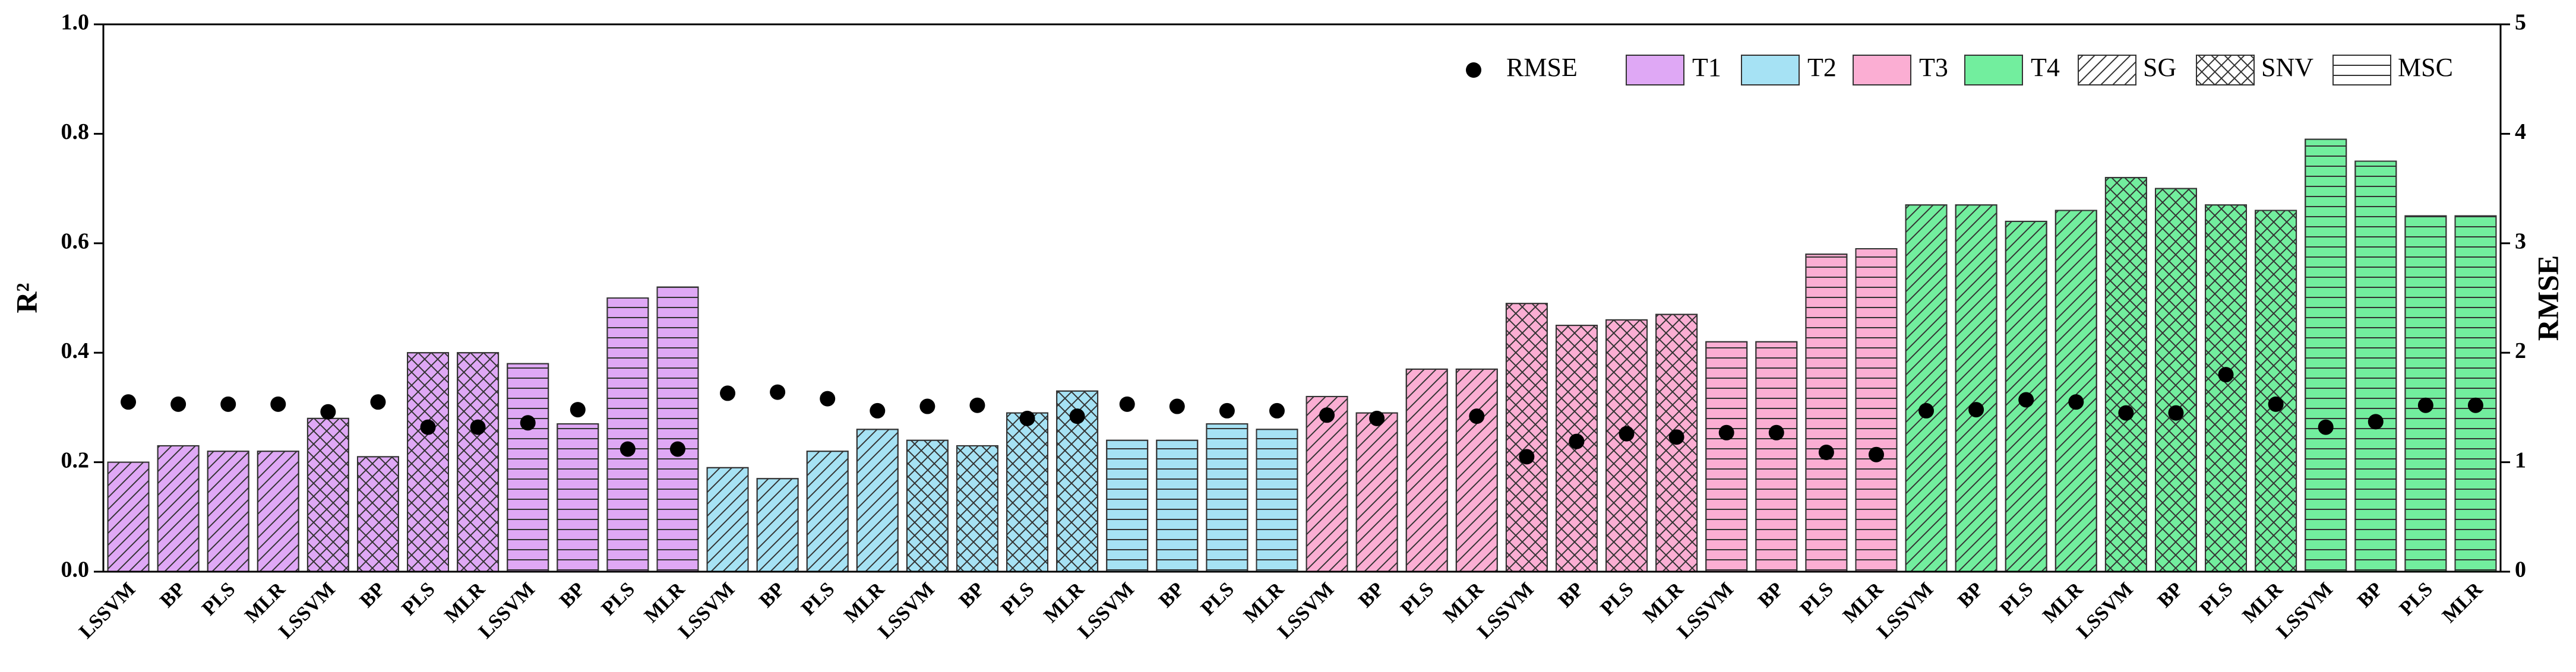 This screenshot has height=672, width=2576. Describe the element at coordinates (2520, 460) in the screenshot. I see `y2-tick-label: 1` at that location.